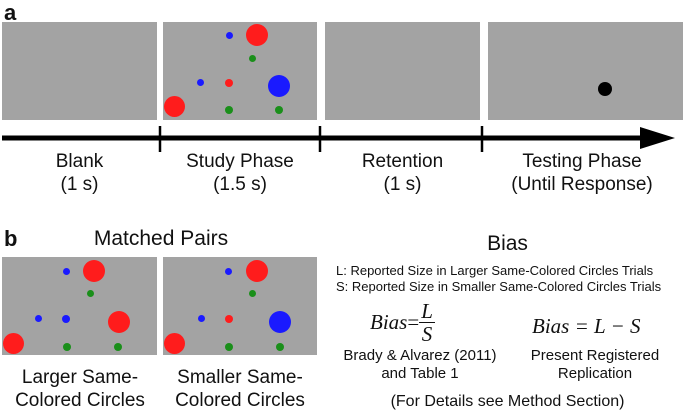  I want to click on study-screen, so click(240, 71).